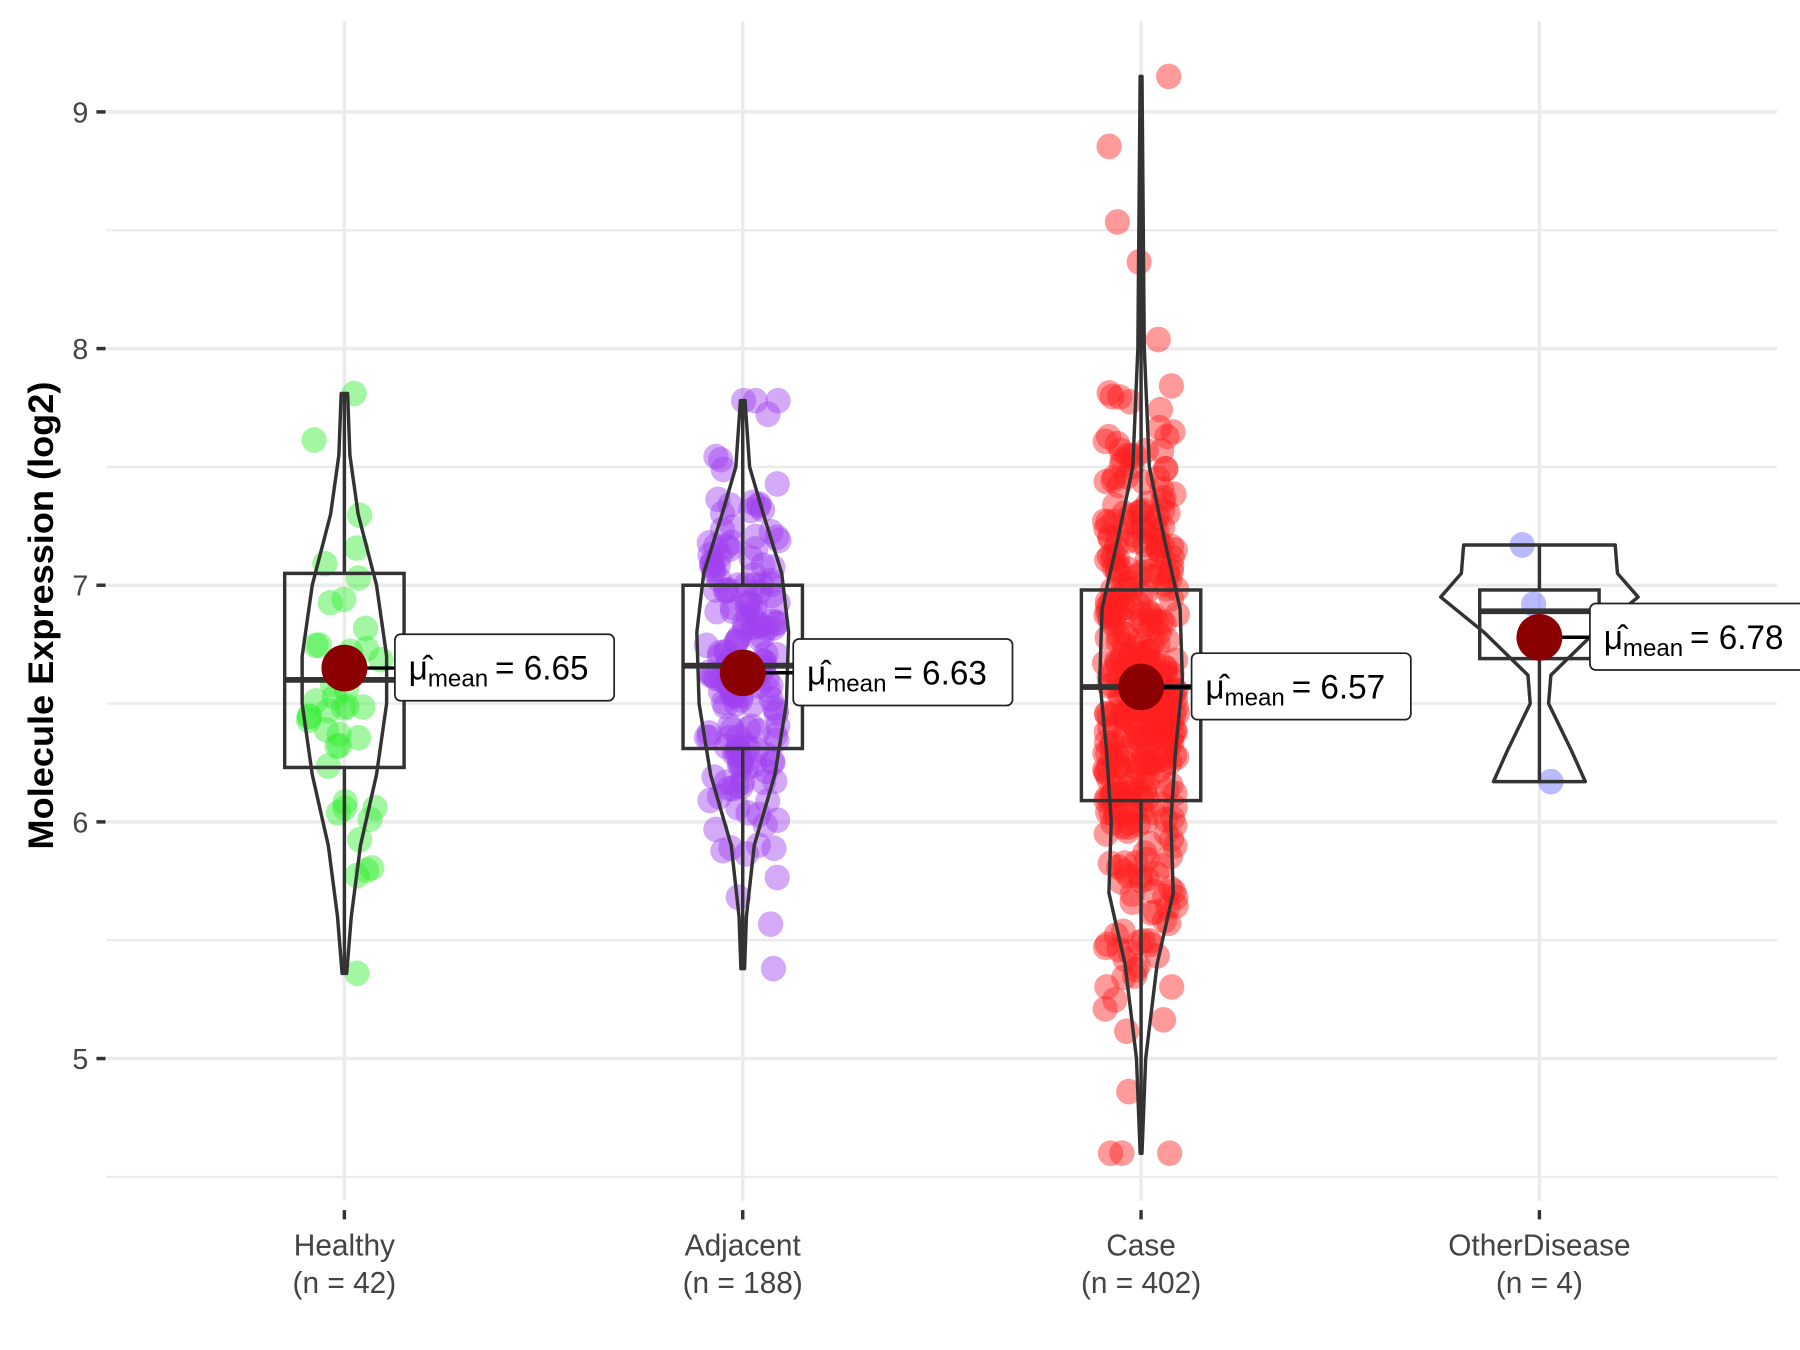  Describe the element at coordinates (80, 587) in the screenshot. I see `y-tick-label: 7` at that location.